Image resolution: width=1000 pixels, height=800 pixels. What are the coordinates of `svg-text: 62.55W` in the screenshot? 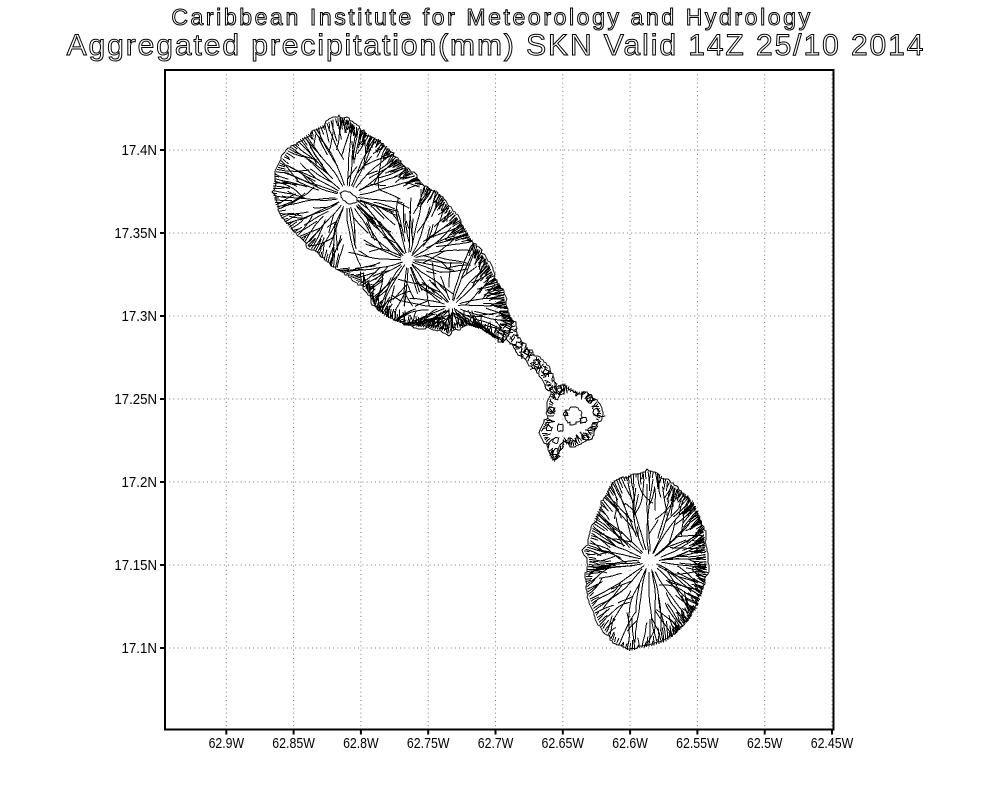 It's located at (697, 743).